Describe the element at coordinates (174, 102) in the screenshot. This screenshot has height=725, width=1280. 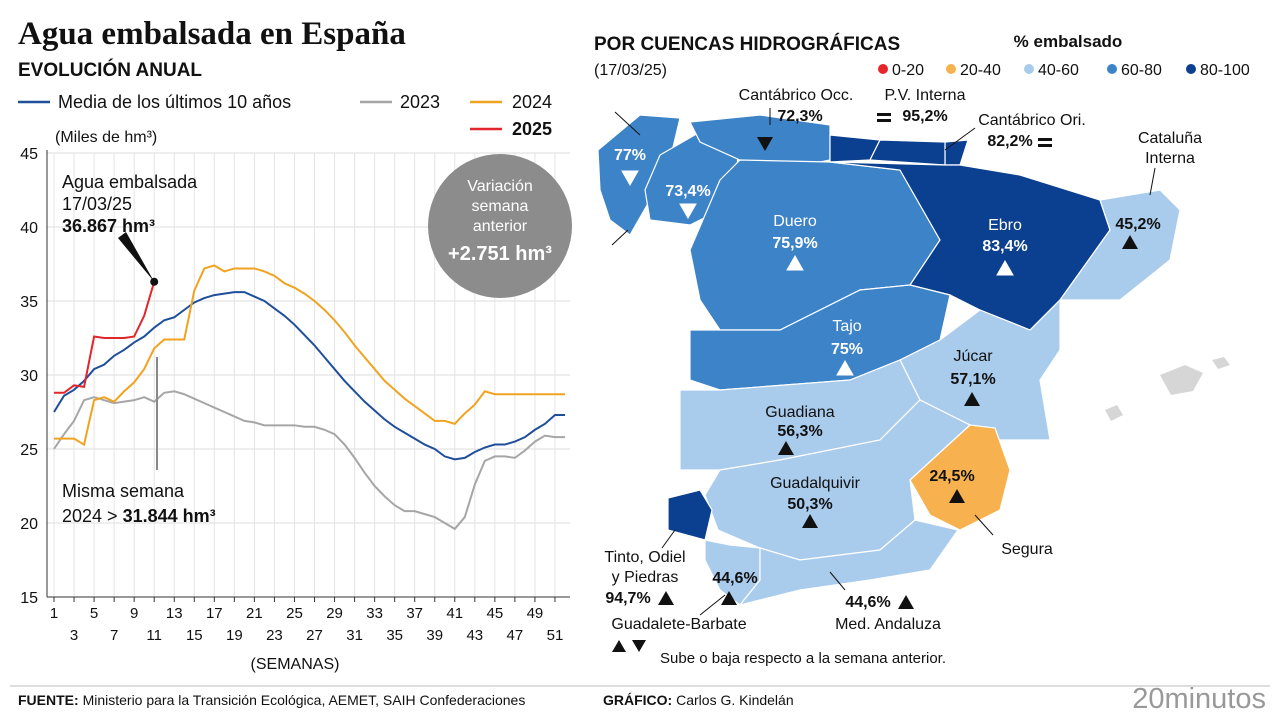
I see `legend-label: Media de los últimos 10 años` at that location.